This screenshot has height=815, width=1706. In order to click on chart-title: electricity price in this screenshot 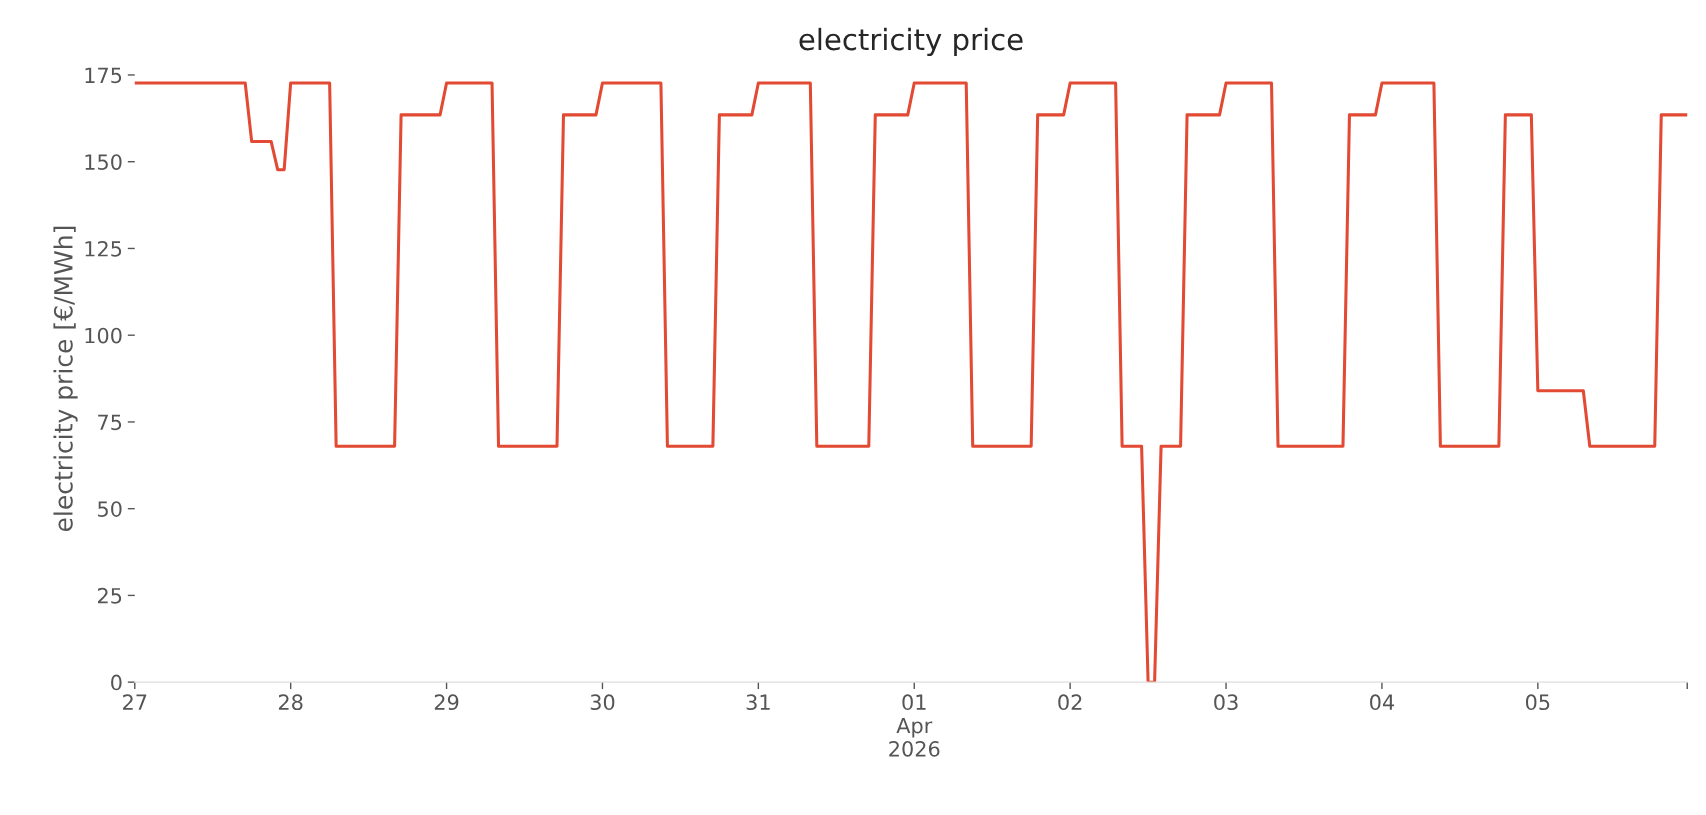, I will do `click(911, 42)`.